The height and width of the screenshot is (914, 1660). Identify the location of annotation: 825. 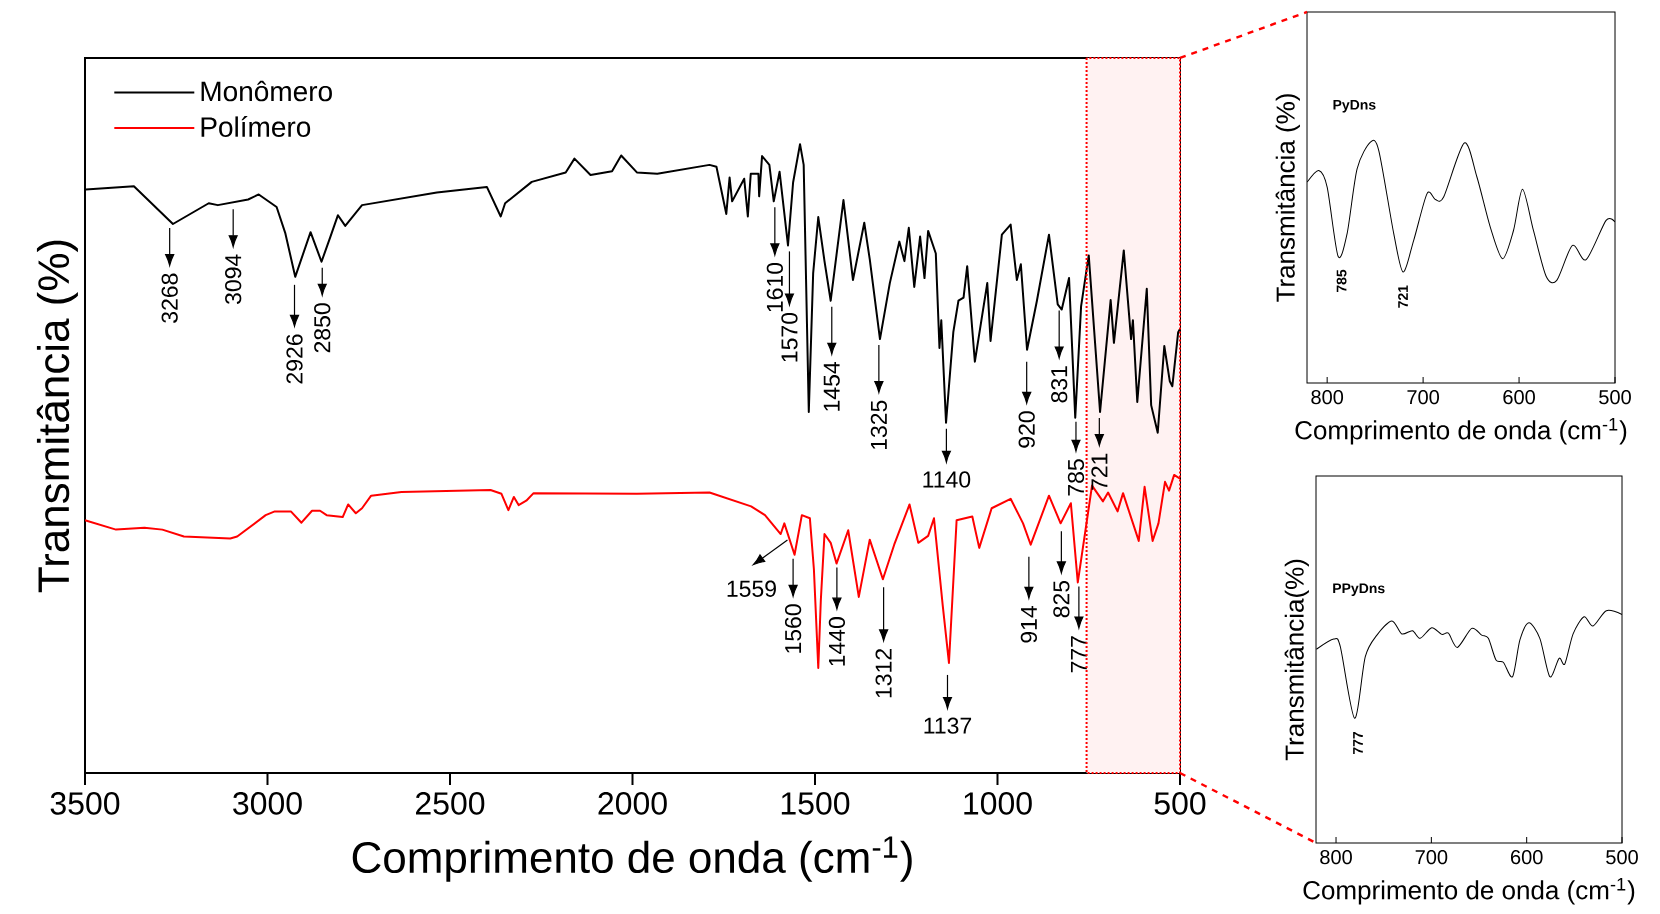
(1061, 599).